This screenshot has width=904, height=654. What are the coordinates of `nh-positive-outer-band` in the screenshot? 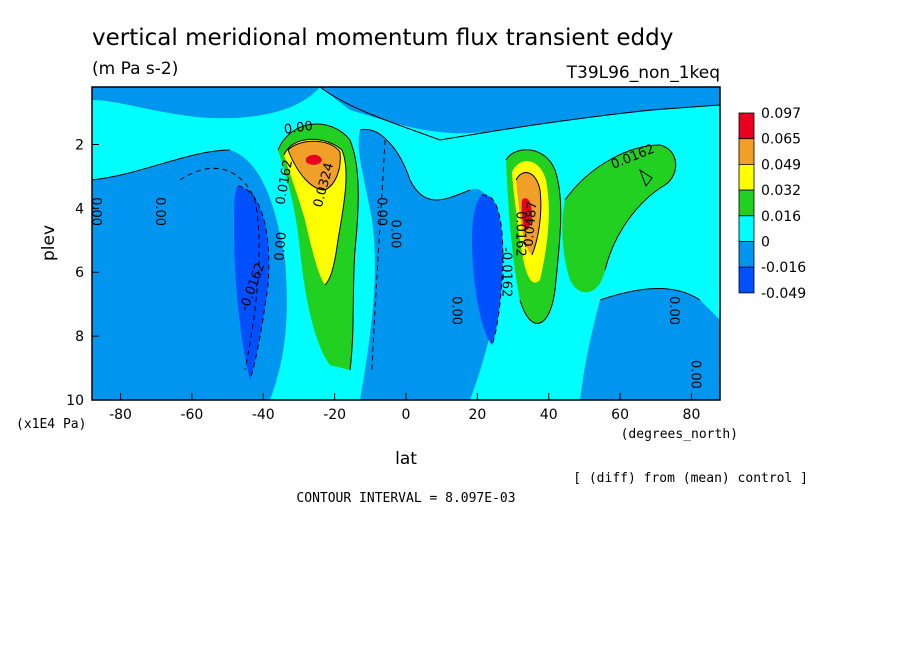 It's located at (619, 219).